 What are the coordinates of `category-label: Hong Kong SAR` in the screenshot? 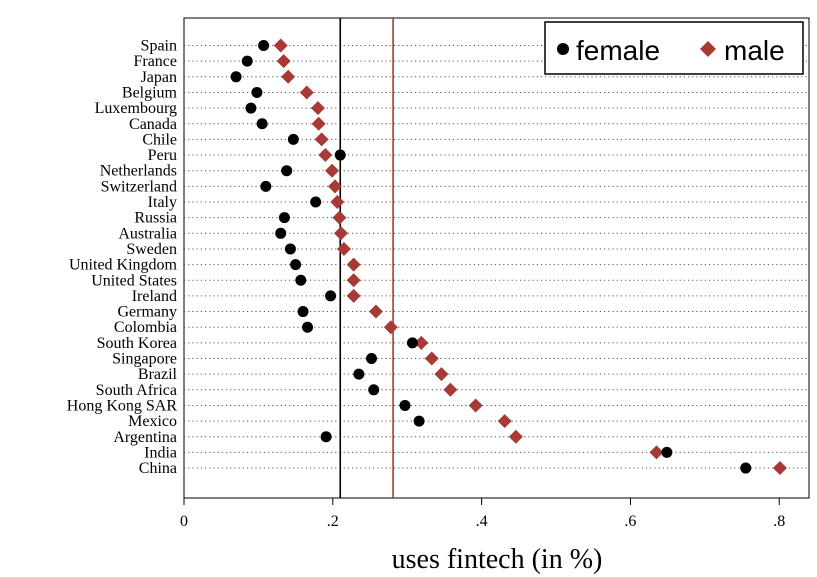 It's located at (122, 405).